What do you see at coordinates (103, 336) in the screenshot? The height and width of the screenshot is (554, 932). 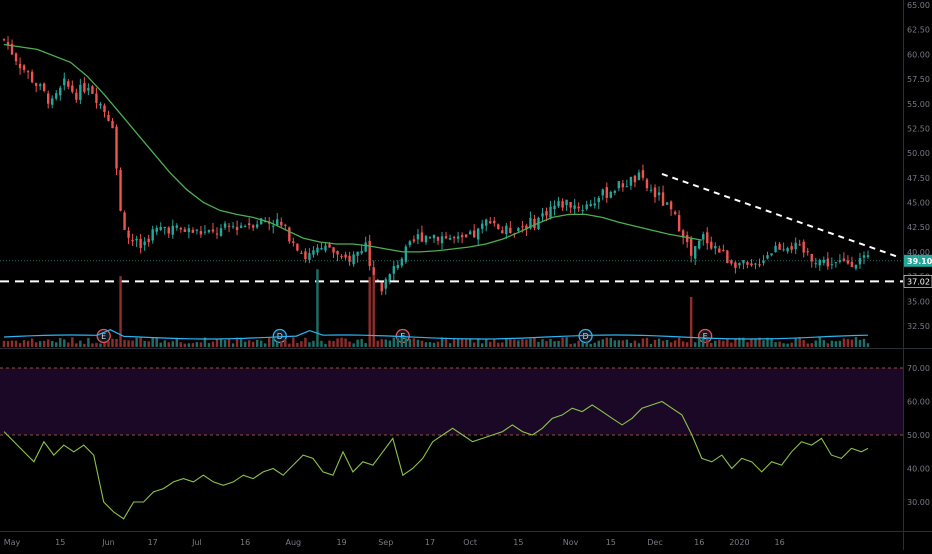 I see `earnings-marker: E` at bounding box center [103, 336].